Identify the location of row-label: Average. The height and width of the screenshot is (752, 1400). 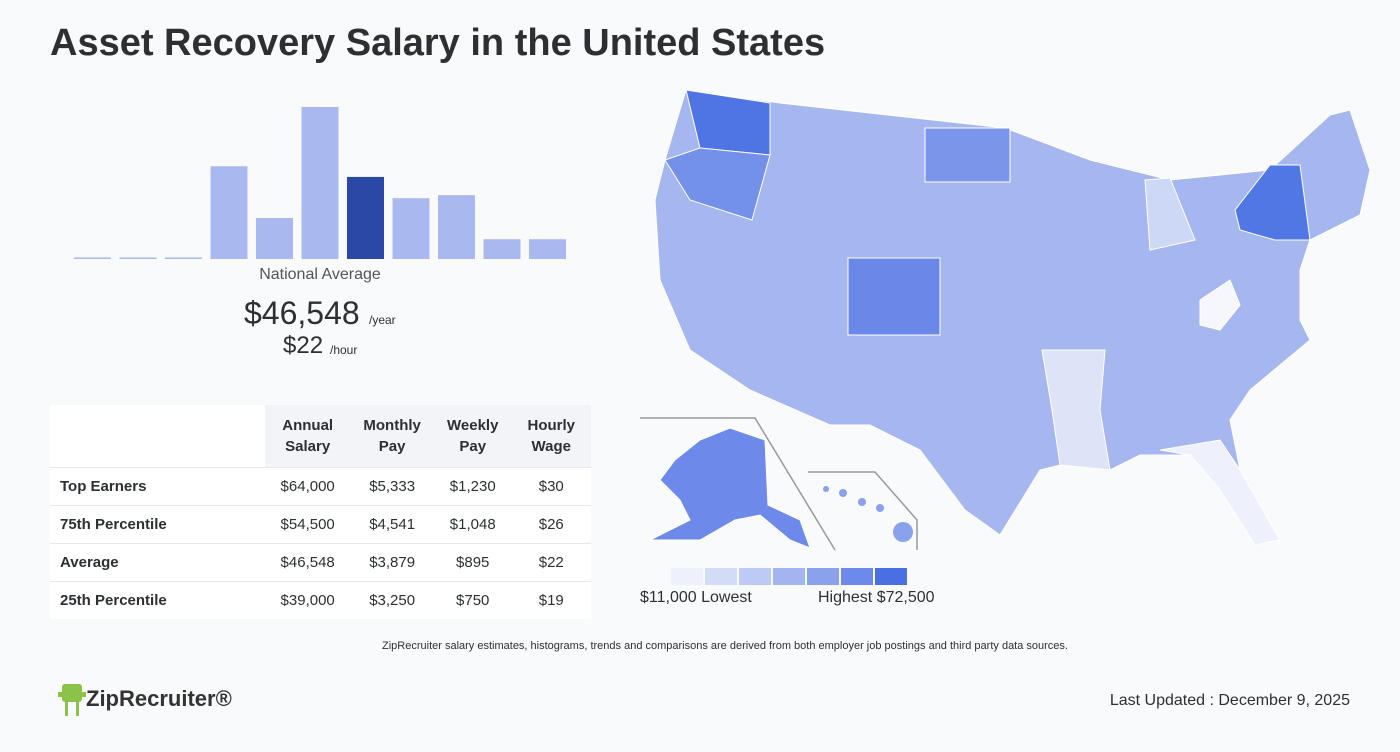
(157, 562).